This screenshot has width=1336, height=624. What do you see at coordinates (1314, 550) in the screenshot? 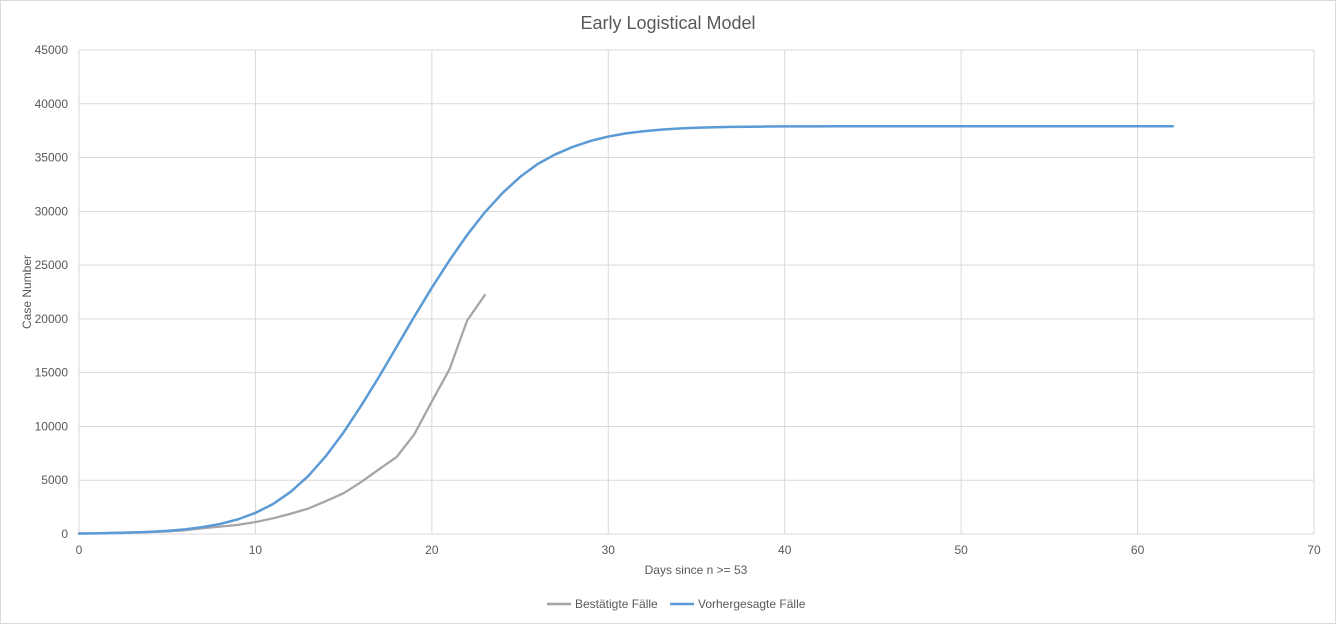
I see `x-tick-label: 70` at bounding box center [1314, 550].